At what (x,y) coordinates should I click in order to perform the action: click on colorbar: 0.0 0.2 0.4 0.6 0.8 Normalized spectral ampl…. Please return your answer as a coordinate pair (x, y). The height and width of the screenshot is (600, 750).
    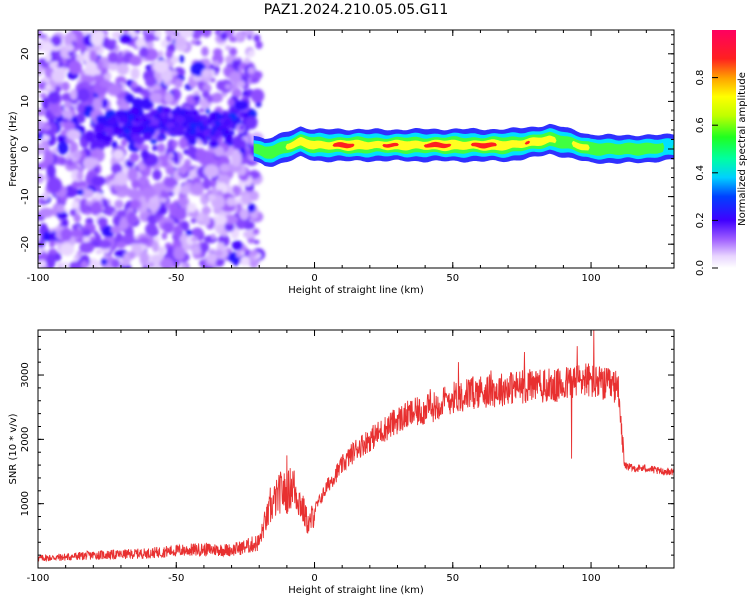
    Looking at the image, I should click on (721, 153).